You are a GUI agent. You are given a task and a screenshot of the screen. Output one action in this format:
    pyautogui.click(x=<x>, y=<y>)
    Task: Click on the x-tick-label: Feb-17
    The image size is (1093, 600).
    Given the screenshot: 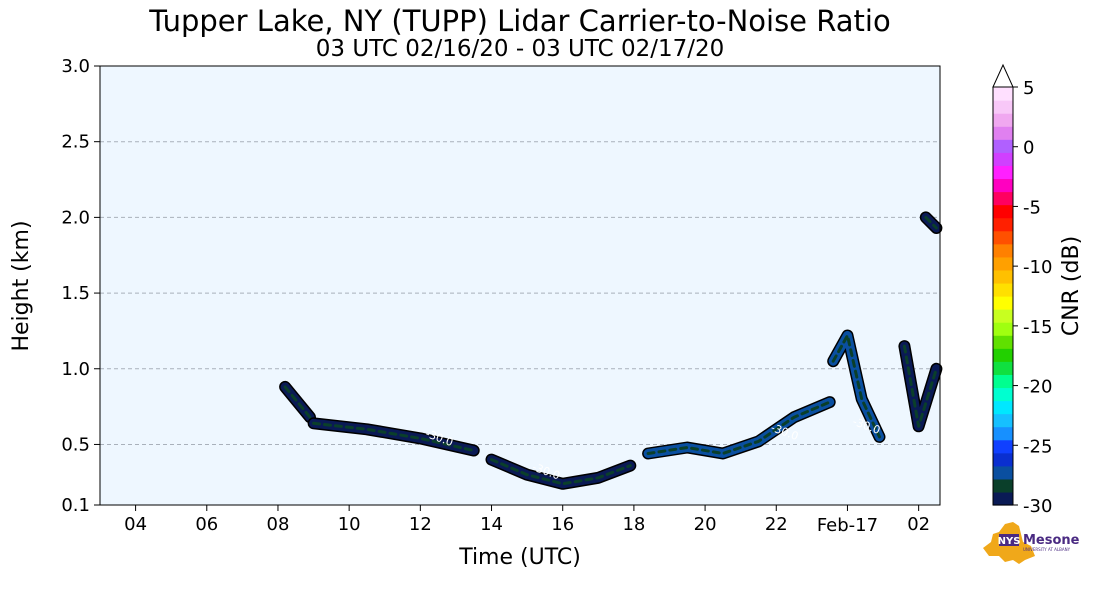 What is the action you would take?
    pyautogui.click(x=847, y=525)
    